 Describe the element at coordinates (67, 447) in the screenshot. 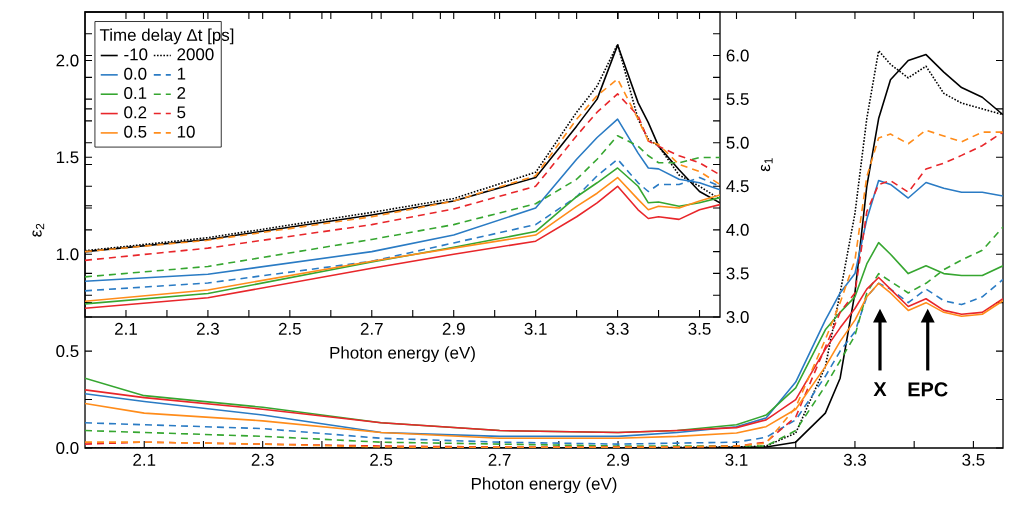

I see `y-tick-label: 0.0` at that location.